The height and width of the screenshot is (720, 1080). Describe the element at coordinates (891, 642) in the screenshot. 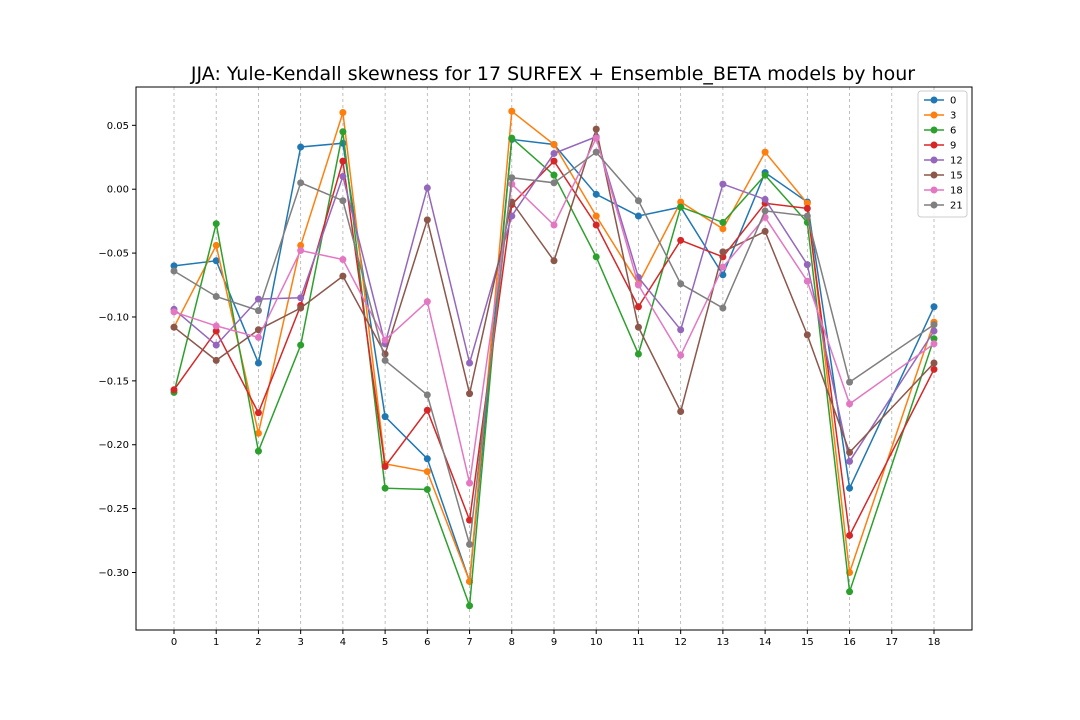

I see `x-tick-label: 17` at that location.